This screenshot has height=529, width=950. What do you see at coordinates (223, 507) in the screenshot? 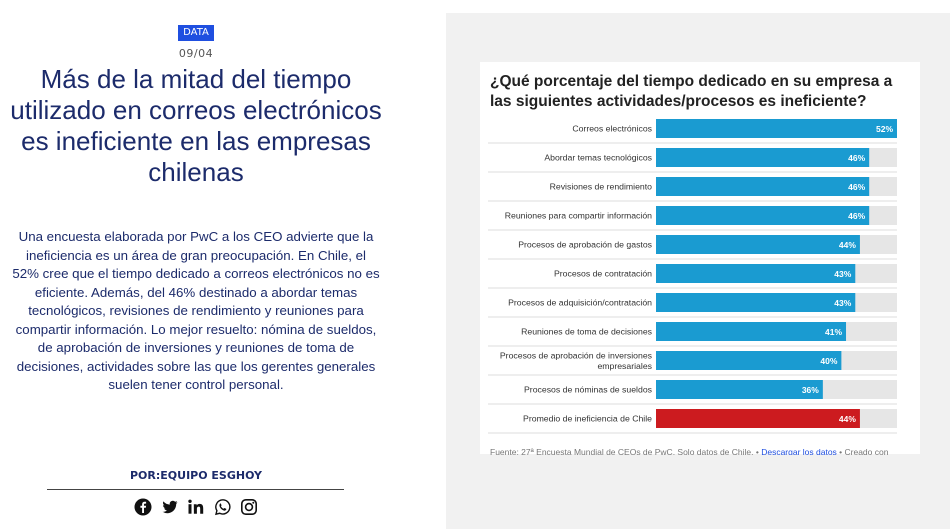
I see `whatsapp-icon` at bounding box center [223, 507].